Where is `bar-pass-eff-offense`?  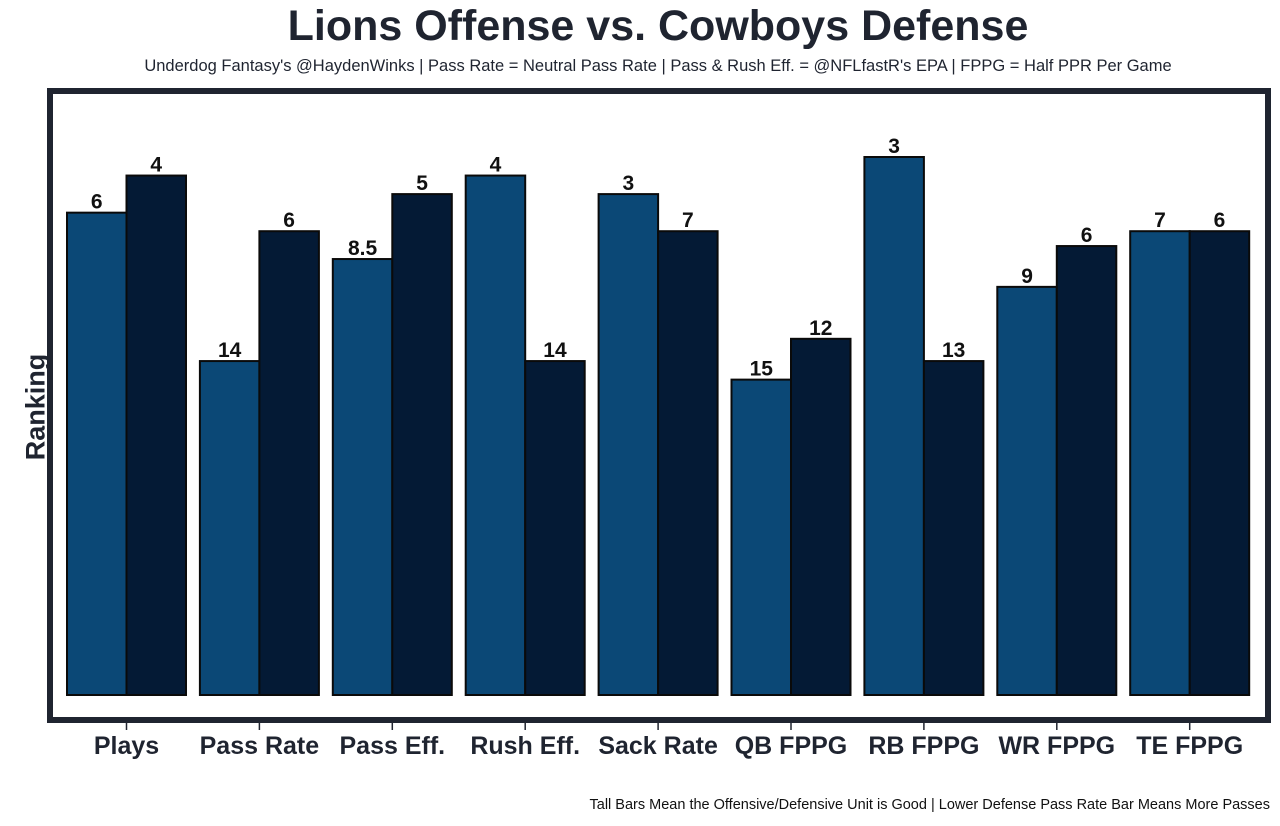
bar-pass-eff-offense is located at coordinates (362, 477).